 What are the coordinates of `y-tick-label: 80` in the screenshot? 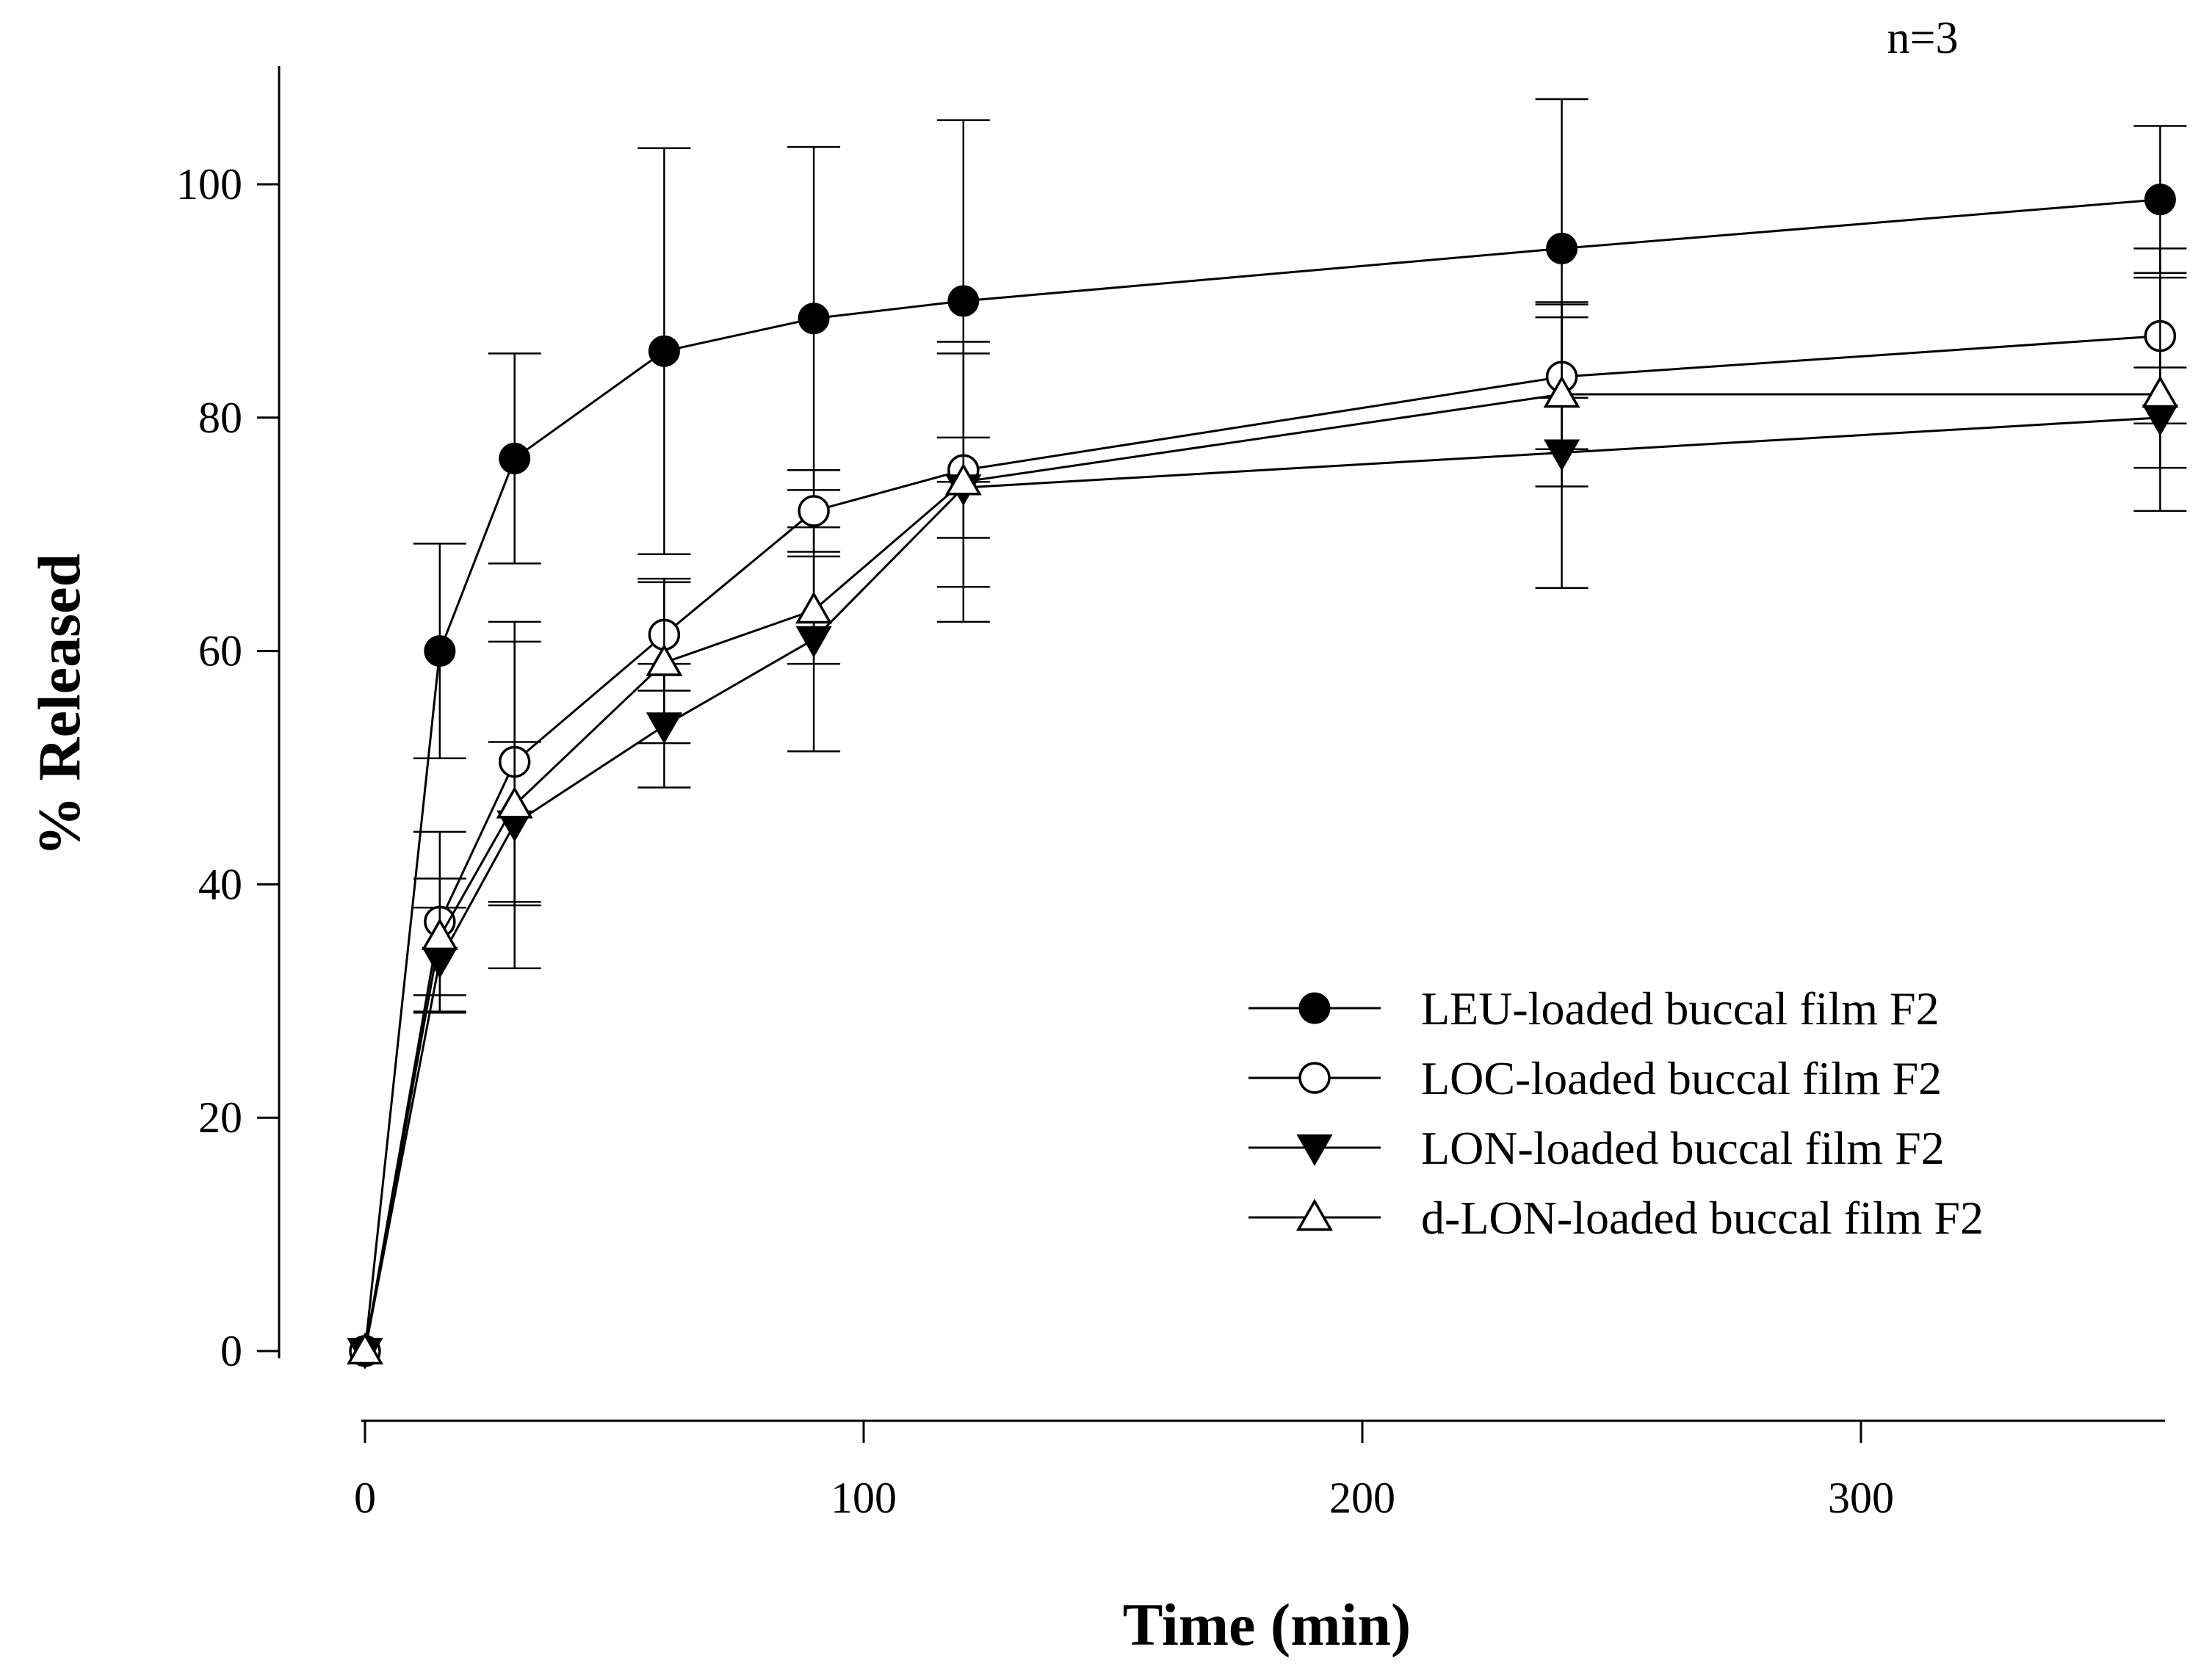 It's located at (220, 418).